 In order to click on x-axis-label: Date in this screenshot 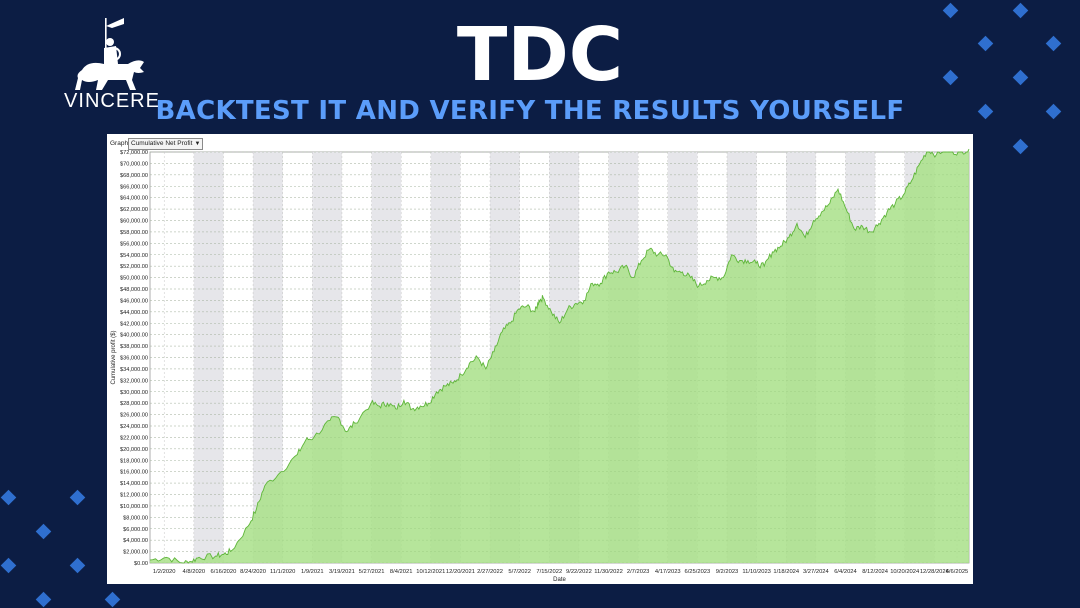, I will do `click(559, 580)`.